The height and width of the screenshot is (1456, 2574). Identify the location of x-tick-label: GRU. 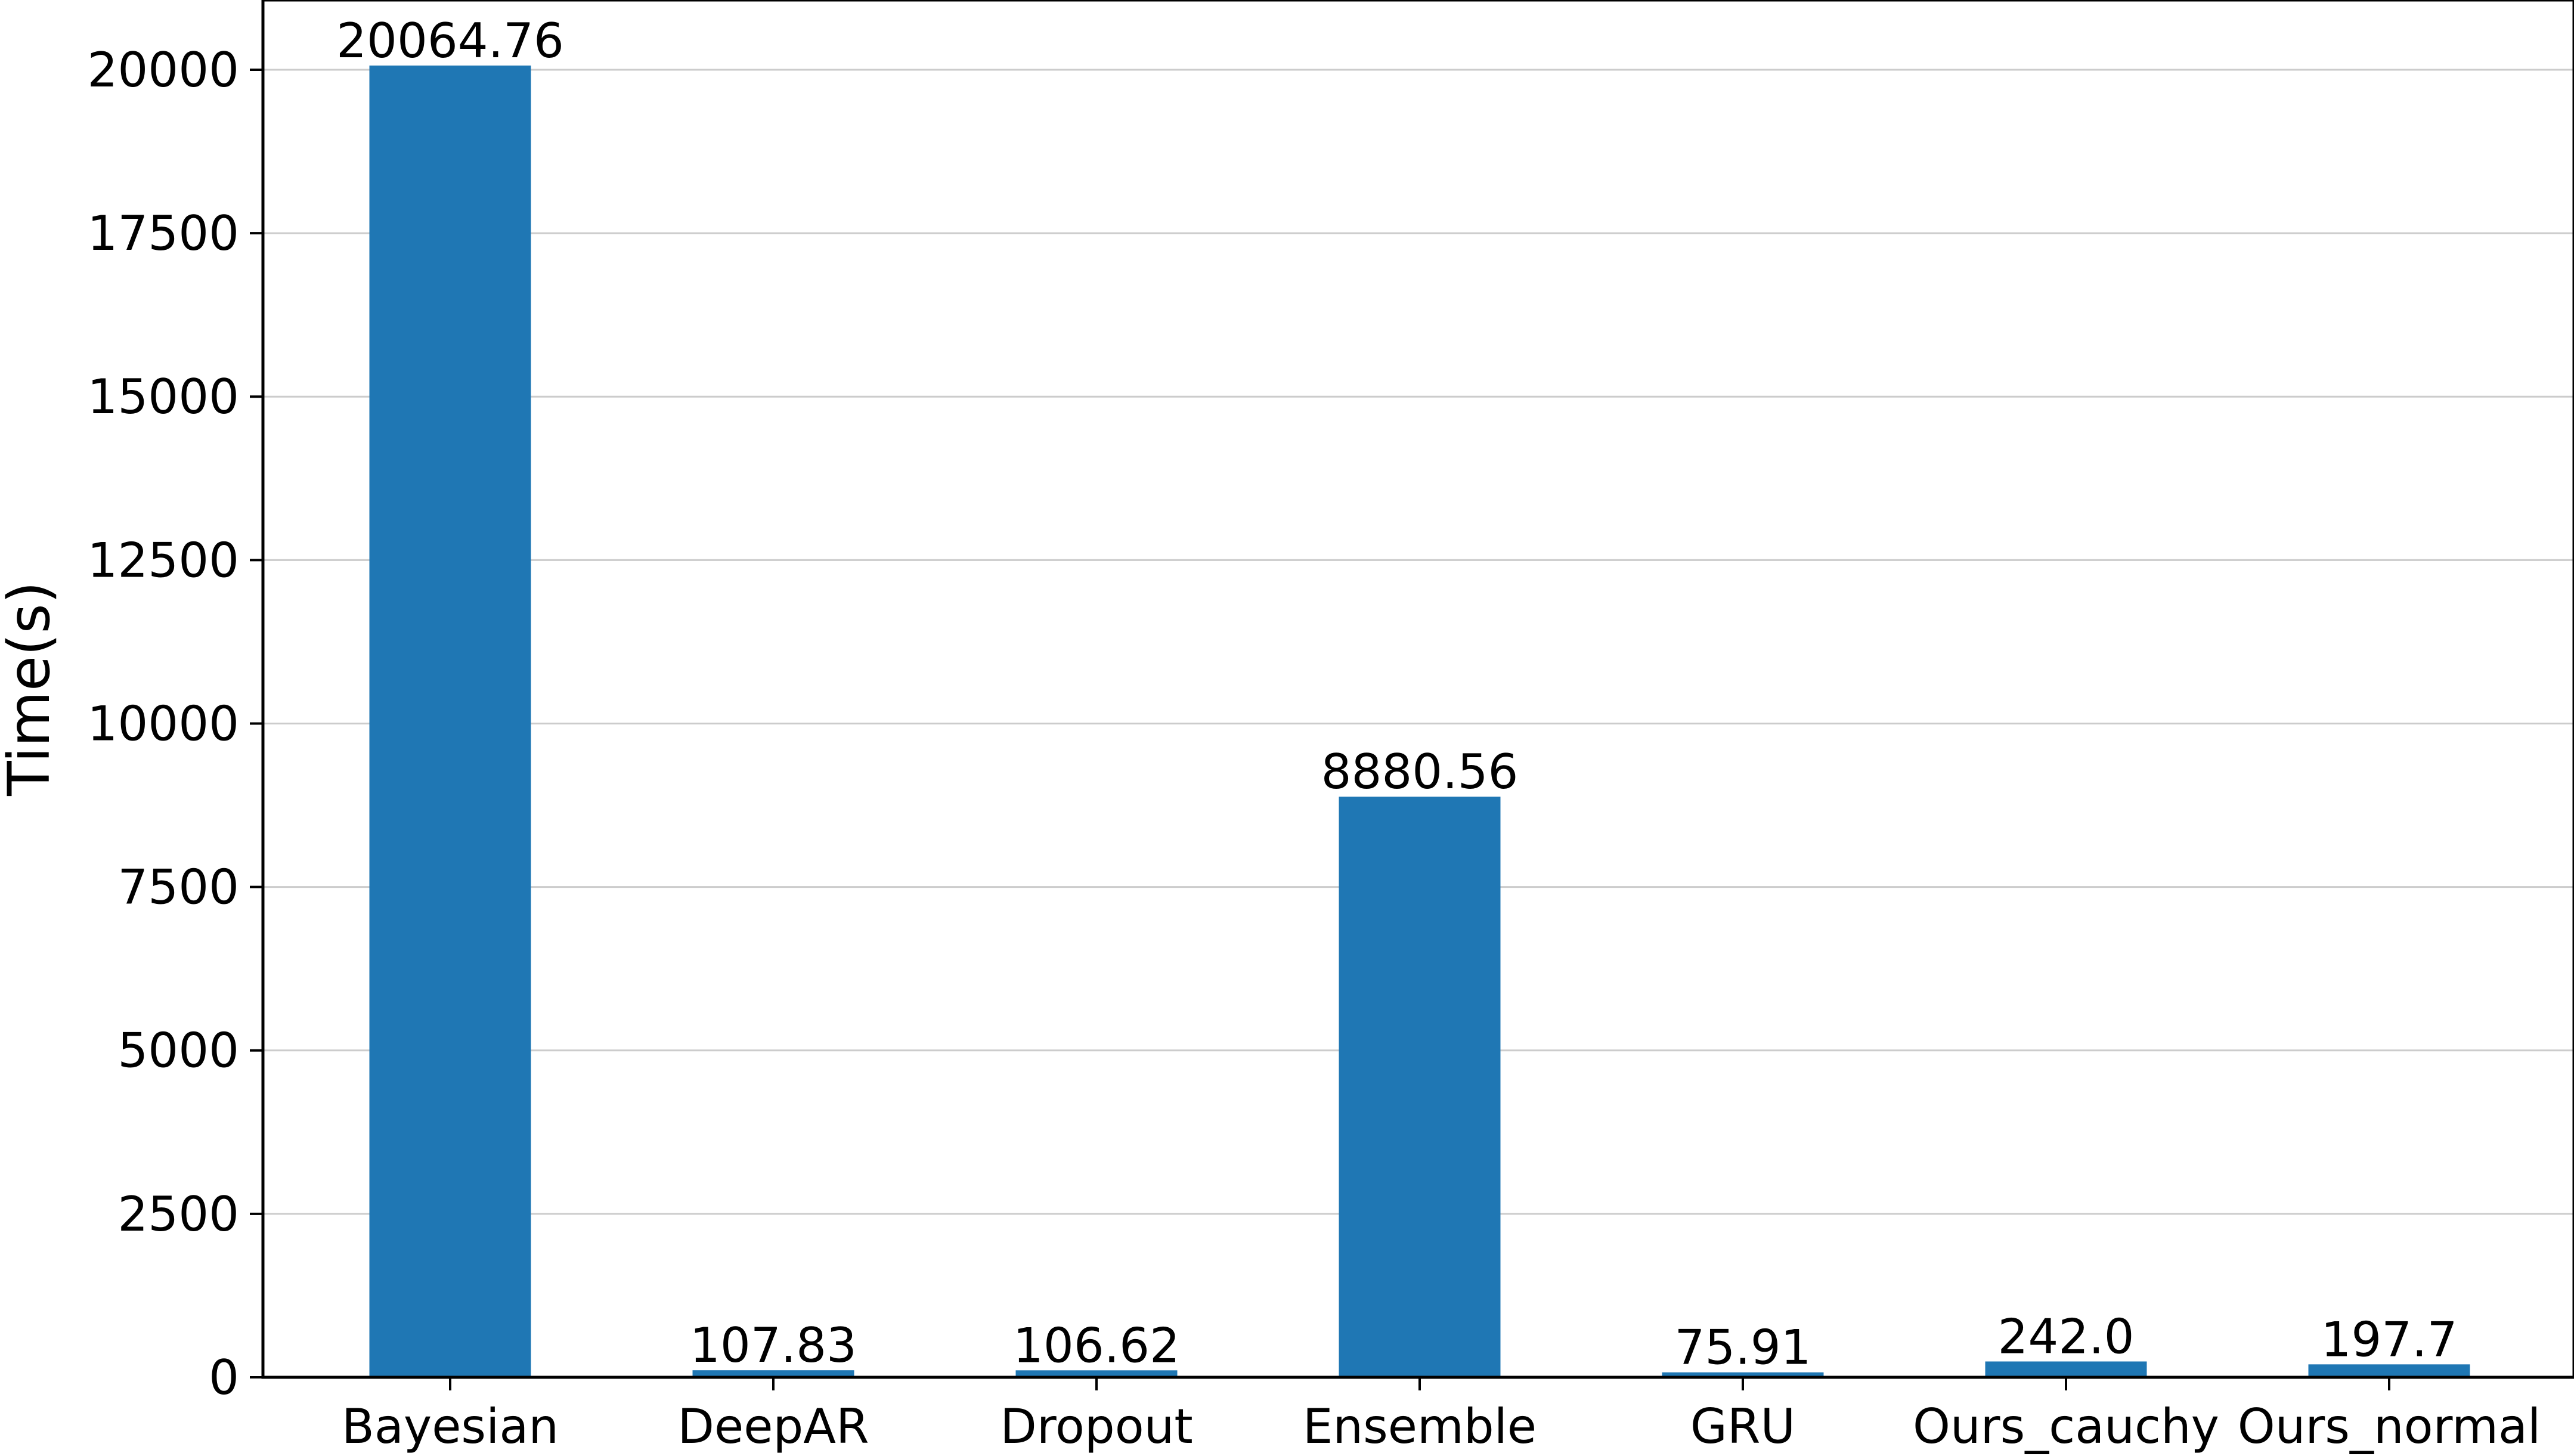
(1742, 1427).